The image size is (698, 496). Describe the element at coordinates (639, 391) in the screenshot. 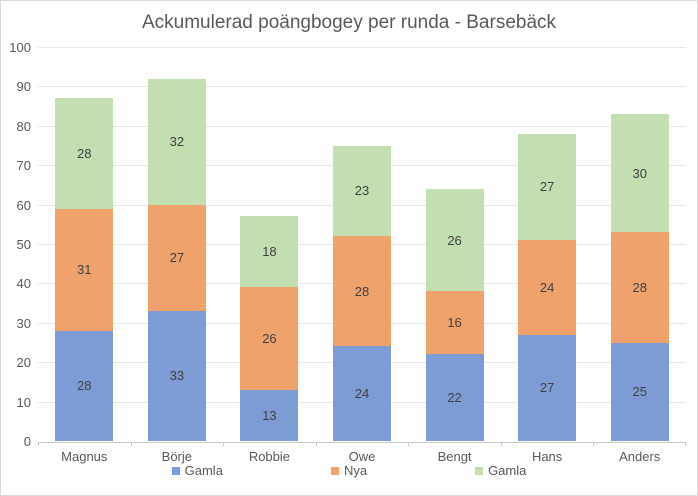

I see `bar-segment-gamla: 25` at that location.